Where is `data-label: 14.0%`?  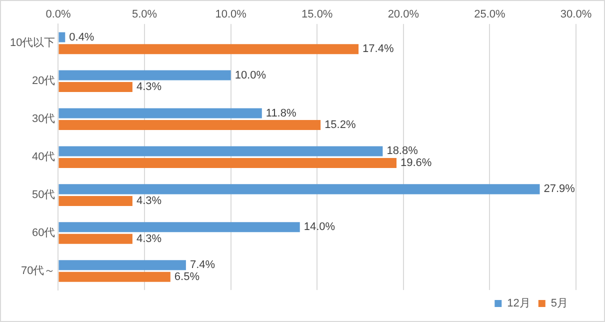
data-label: 14.0% is located at coordinates (320, 227).